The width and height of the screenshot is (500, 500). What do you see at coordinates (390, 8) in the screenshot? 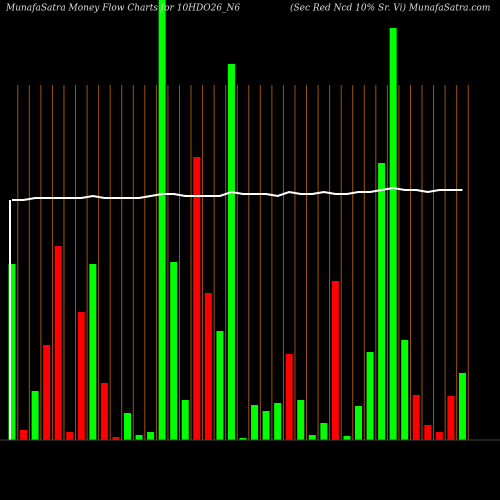
I see `chart-subtitle: (Sec Red Ncd 10% Sr. Vi) MunafaSatra.com` at bounding box center [390, 8].